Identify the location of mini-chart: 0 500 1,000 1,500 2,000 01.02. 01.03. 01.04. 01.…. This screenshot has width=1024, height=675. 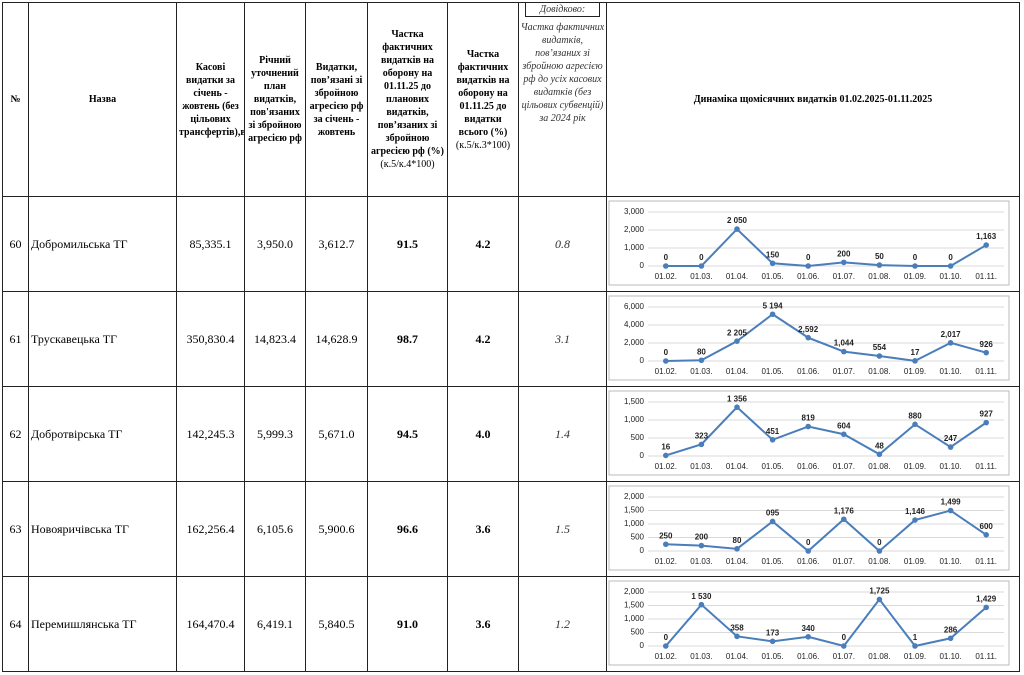
(809, 528).